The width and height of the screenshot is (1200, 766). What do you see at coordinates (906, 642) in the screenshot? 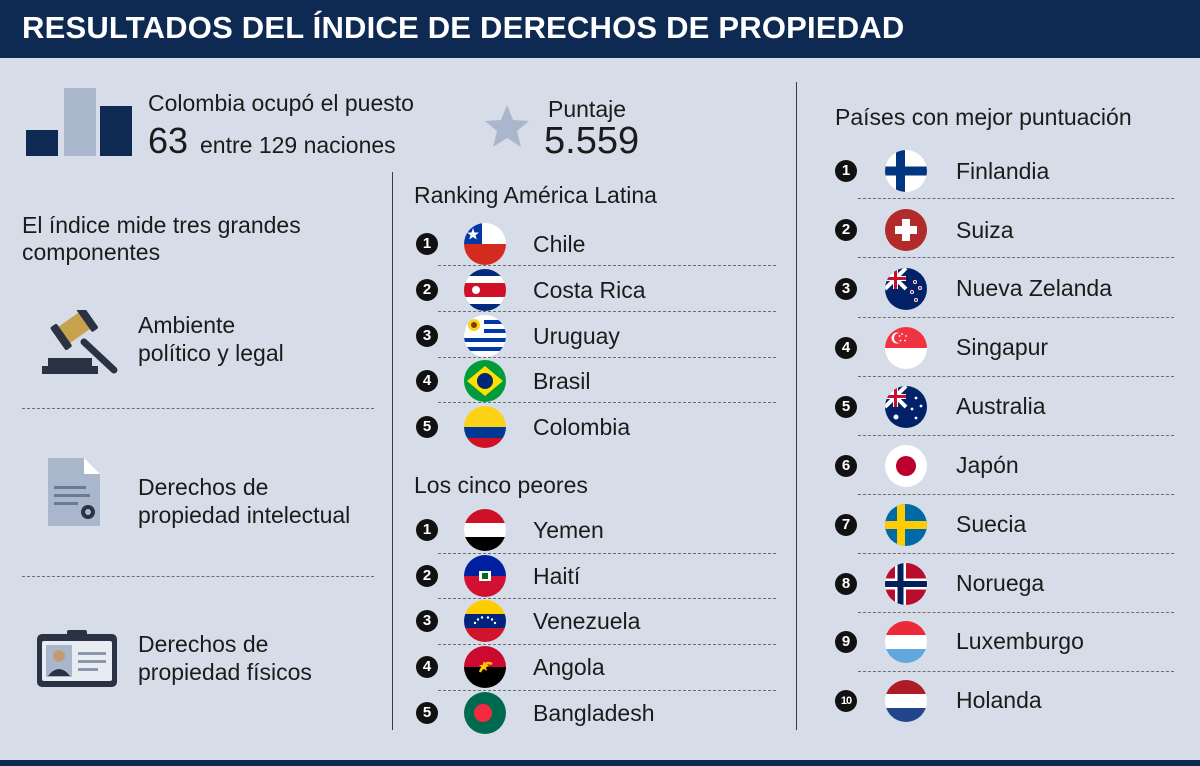
I see `luxembourg-flag-icon` at bounding box center [906, 642].